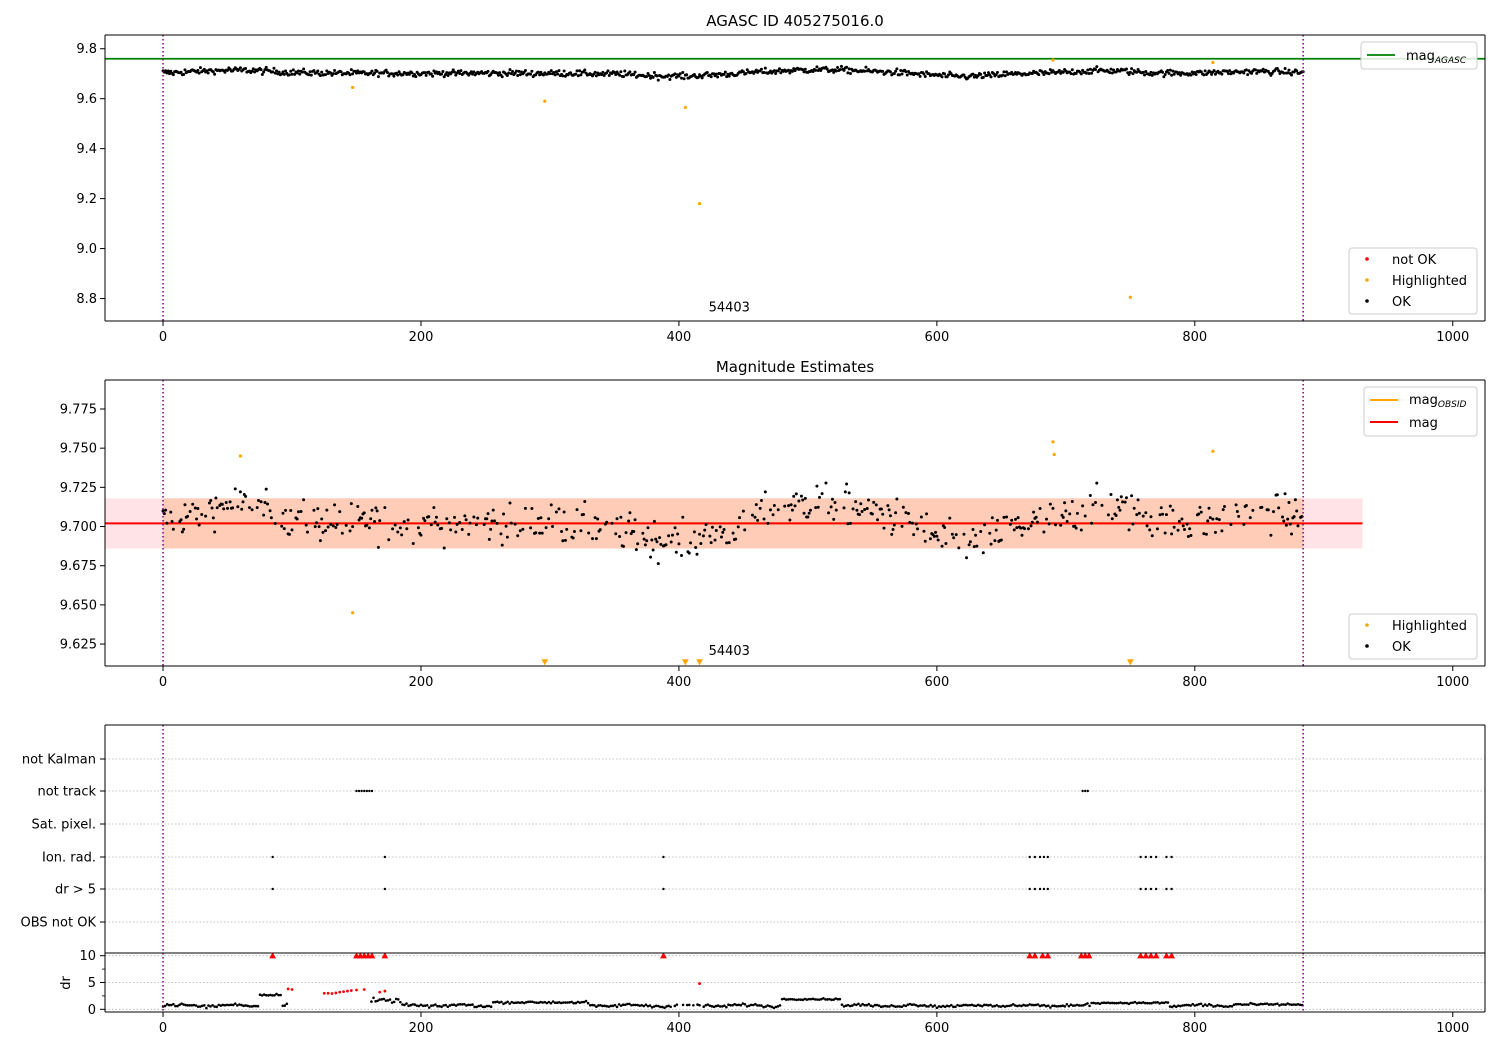 Image resolution: width=1500 pixels, height=1050 pixels. Describe the element at coordinates (936, 1028) in the screenshot. I see `x-tick-label: 600` at that location.